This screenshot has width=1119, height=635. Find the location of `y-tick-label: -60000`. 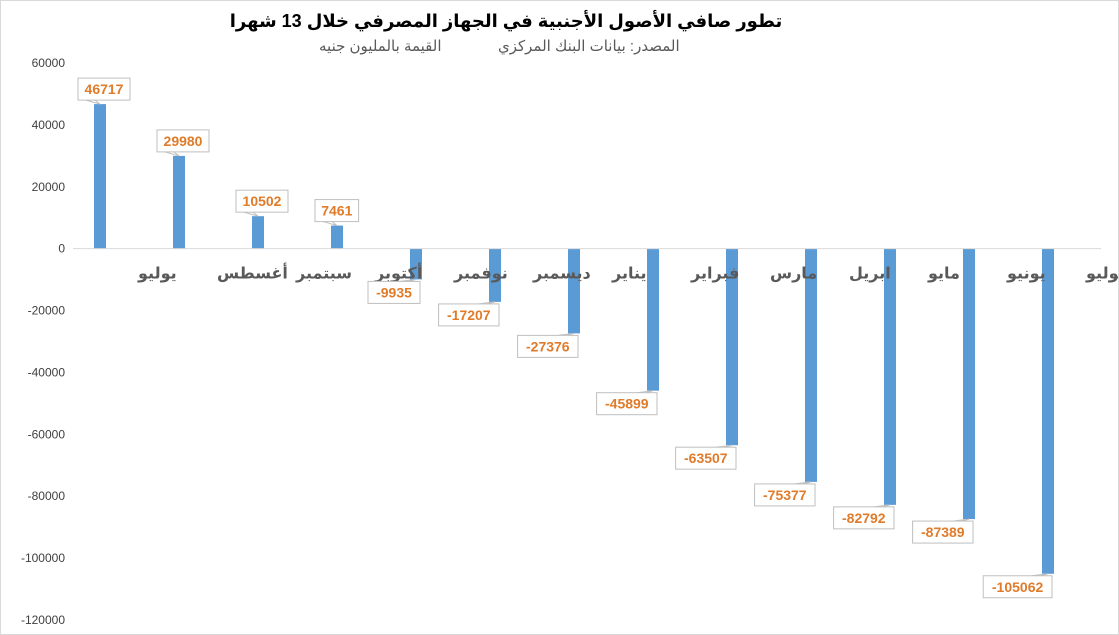

y-tick-label: -60000 is located at coordinates (47, 434).